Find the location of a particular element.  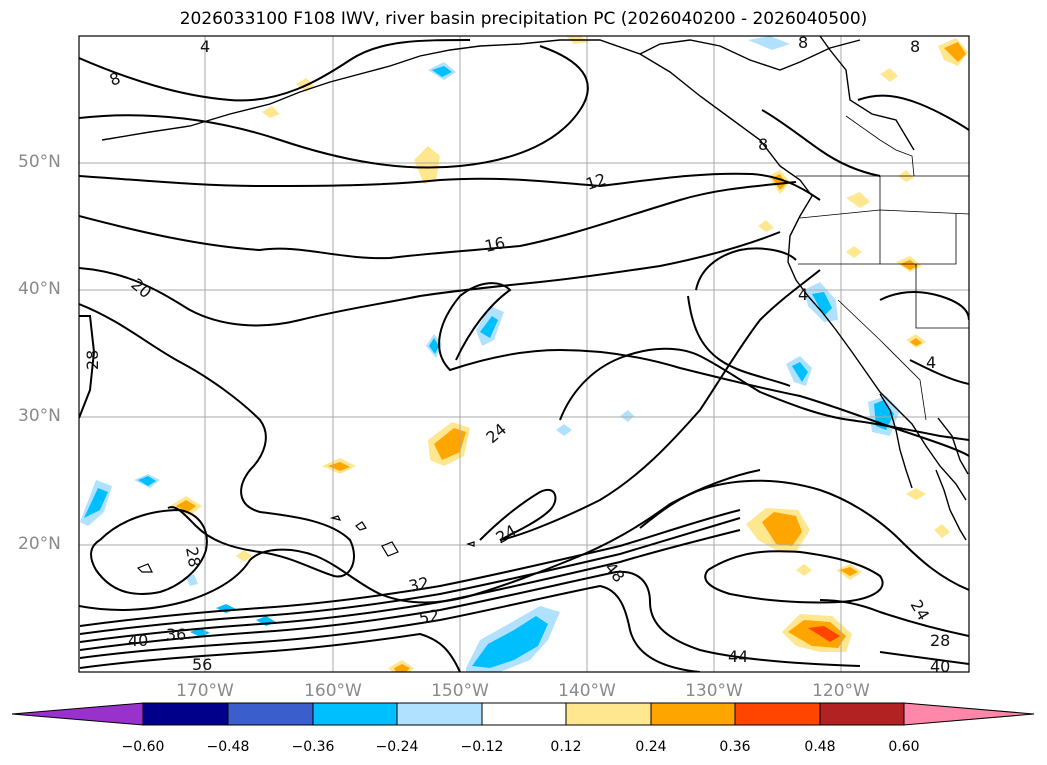

colorbar-tick: −0.24 is located at coordinates (397, 747).